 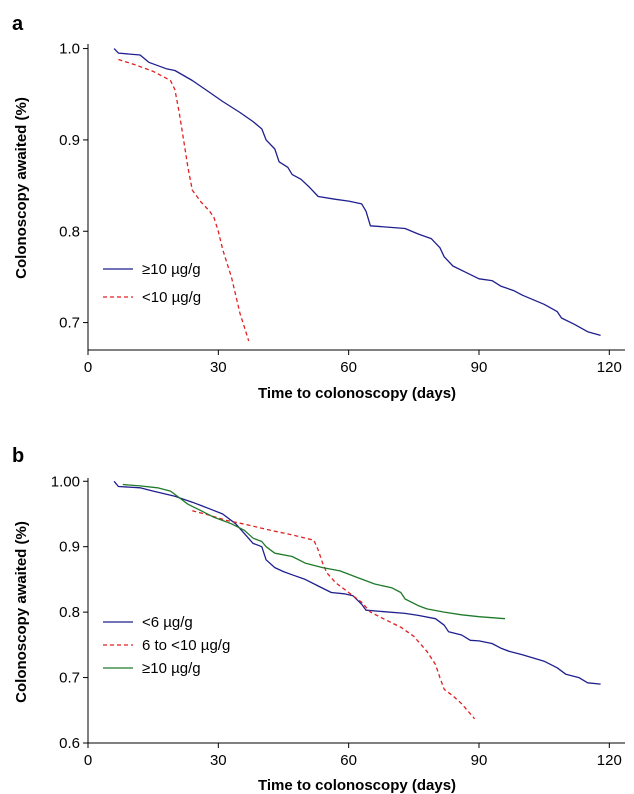 What do you see at coordinates (171, 269) in the screenshot?
I see `legend-a-label-ge10: ≥10 µg/g` at bounding box center [171, 269].